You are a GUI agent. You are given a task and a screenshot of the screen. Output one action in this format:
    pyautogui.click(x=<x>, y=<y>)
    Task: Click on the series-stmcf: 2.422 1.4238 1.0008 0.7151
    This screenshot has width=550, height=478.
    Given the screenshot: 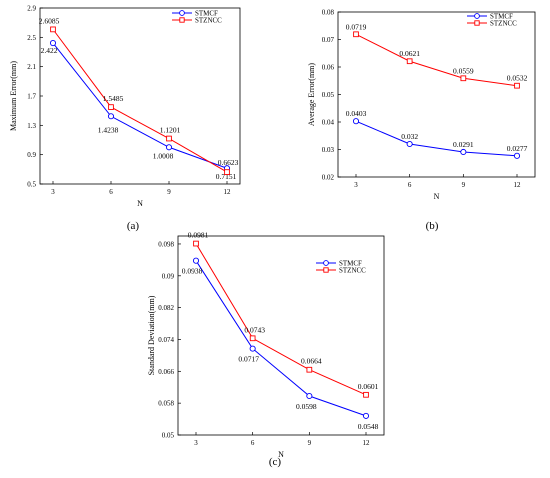 What is the action you would take?
    pyautogui.click(x=139, y=110)
    